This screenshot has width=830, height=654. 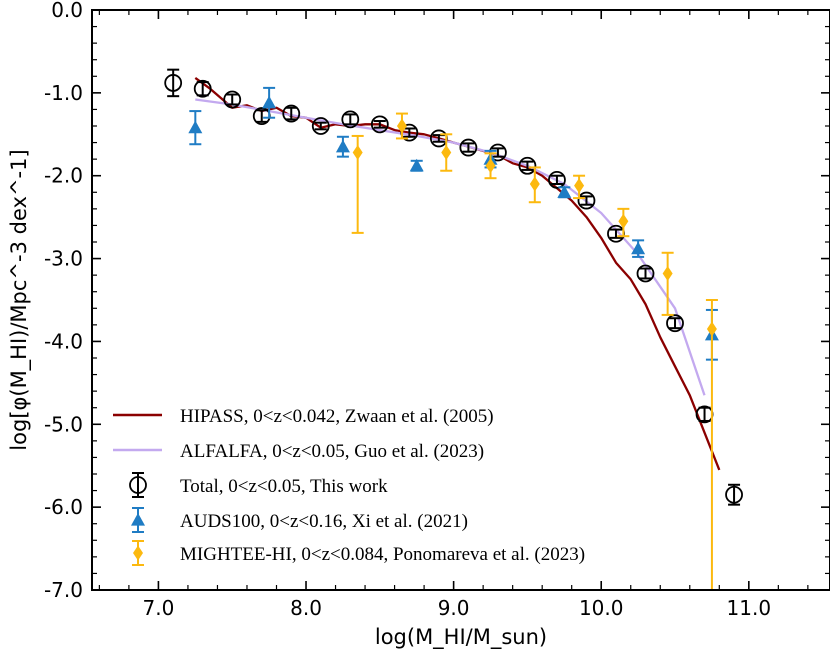 I want to click on legend-entry-1: HIPASS, 0<z<0.042, Zwaan et al. (2005), so click(x=303, y=416).